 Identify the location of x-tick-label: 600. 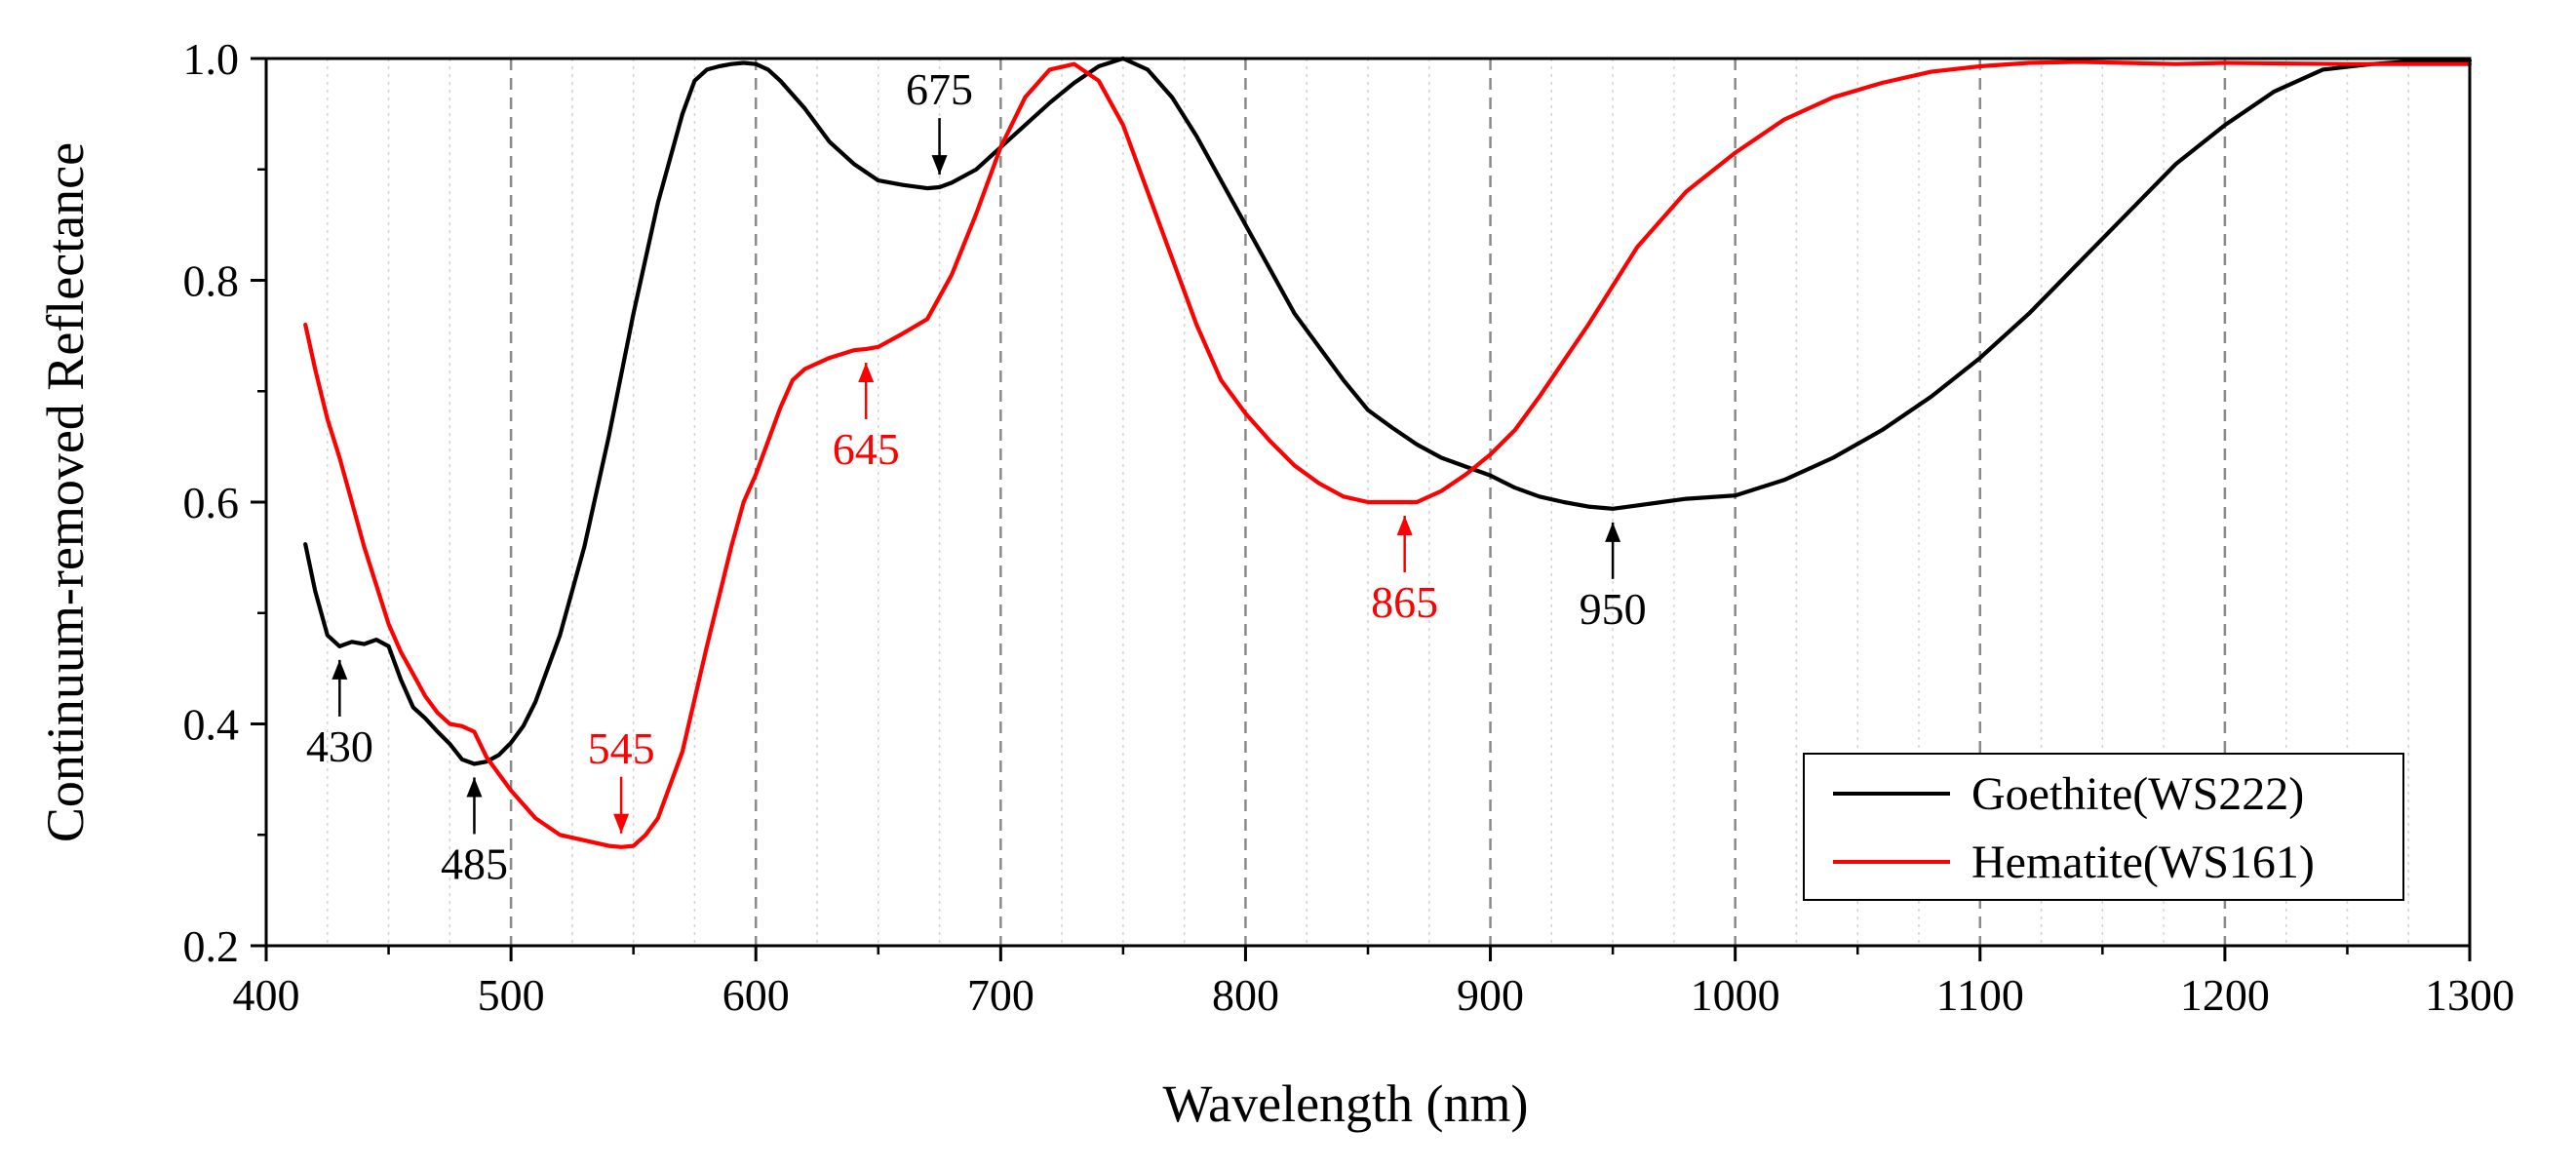
(756, 995).